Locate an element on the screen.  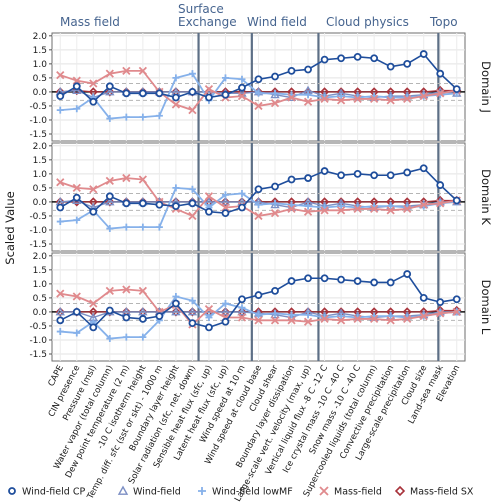
panel-strip-label: Domain K is located at coordinates (486, 197).